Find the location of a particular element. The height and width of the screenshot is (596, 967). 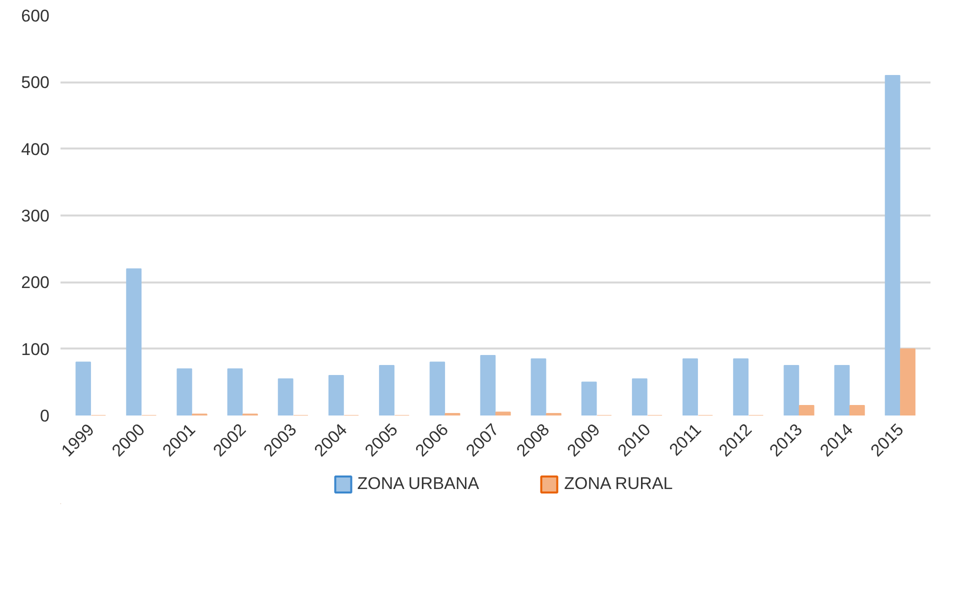

y-tick-label: 0 is located at coordinates (45, 416).